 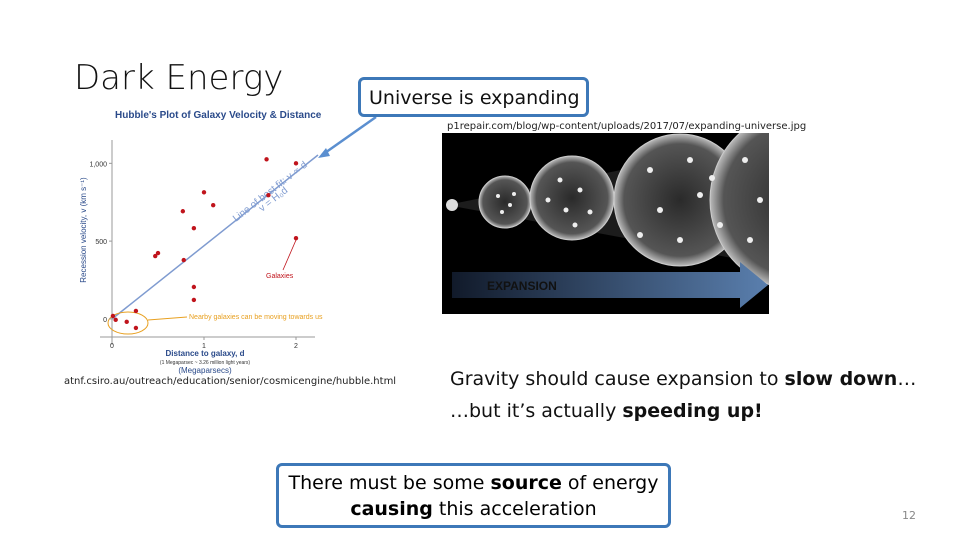 I want to click on x-tick-label: 2, so click(x=296, y=346).